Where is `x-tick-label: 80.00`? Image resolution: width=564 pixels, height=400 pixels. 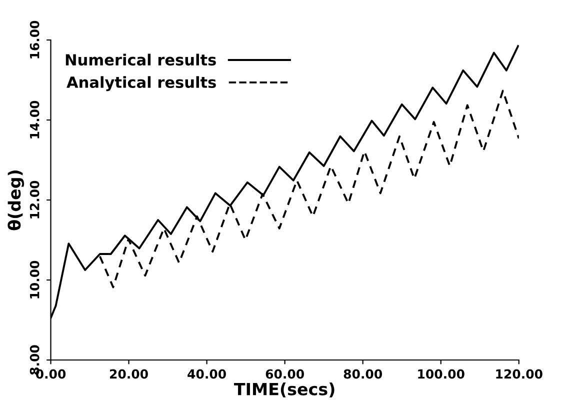 x-tick-label: 80.00 is located at coordinates (363, 374).